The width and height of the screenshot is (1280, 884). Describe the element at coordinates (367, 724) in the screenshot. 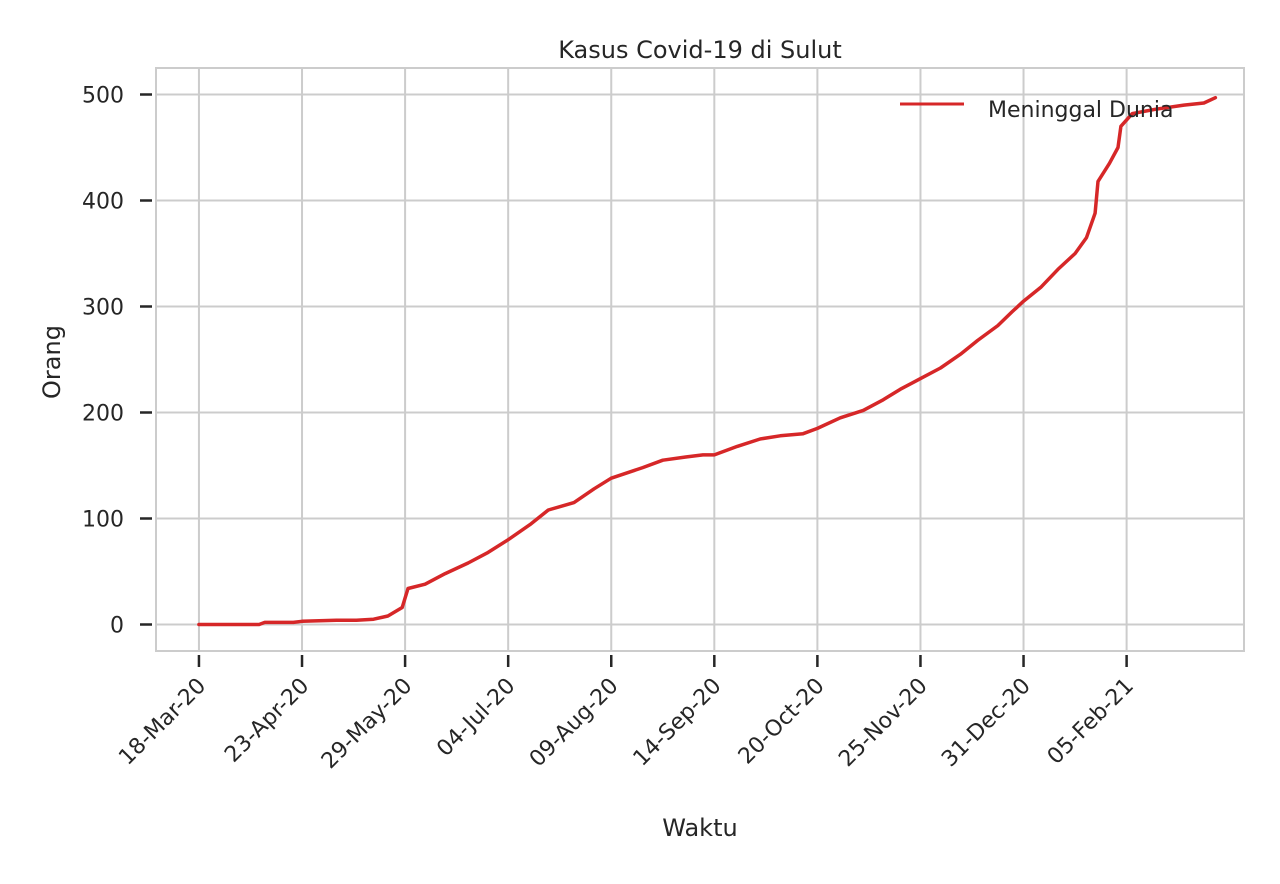

I see `x-tick-label: 29-May-20` at that location.